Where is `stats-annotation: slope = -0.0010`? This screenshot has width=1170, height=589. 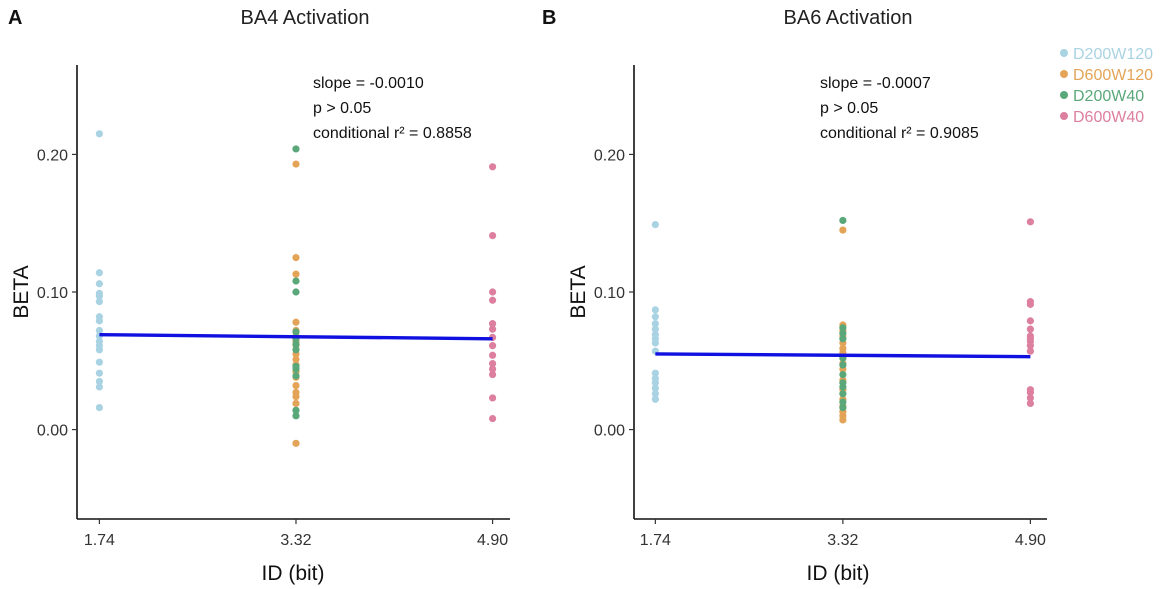 stats-annotation: slope = -0.0010 is located at coordinates (368, 83).